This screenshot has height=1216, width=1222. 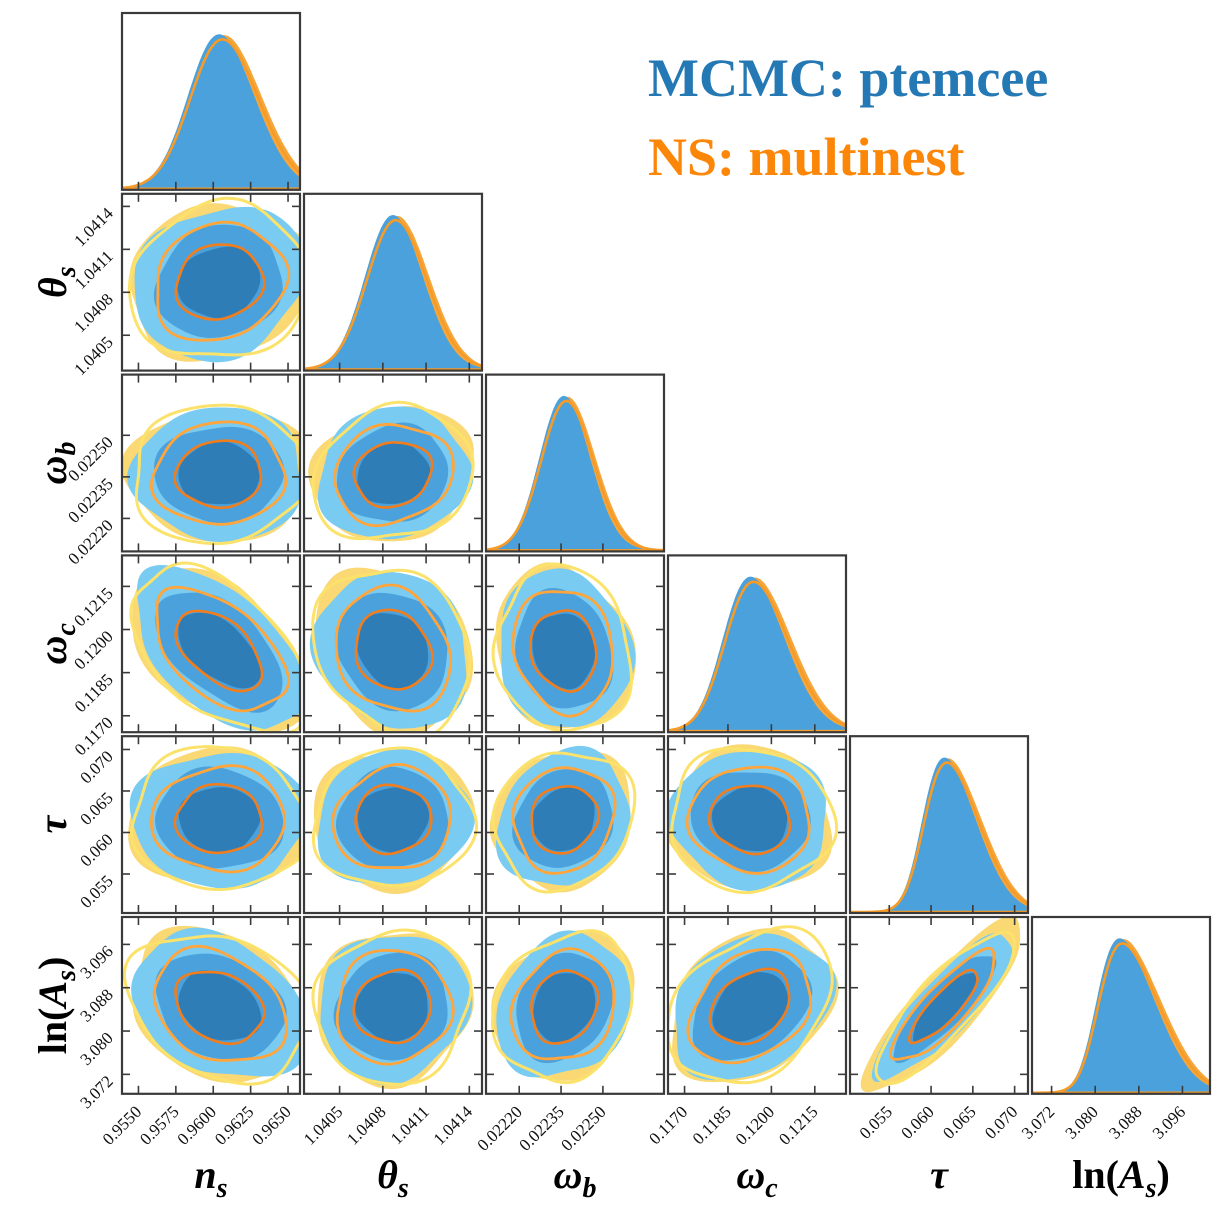 What do you see at coordinates (56, 644) in the screenshot?
I see `axis-label-left-omega_c: ωc` at bounding box center [56, 644].